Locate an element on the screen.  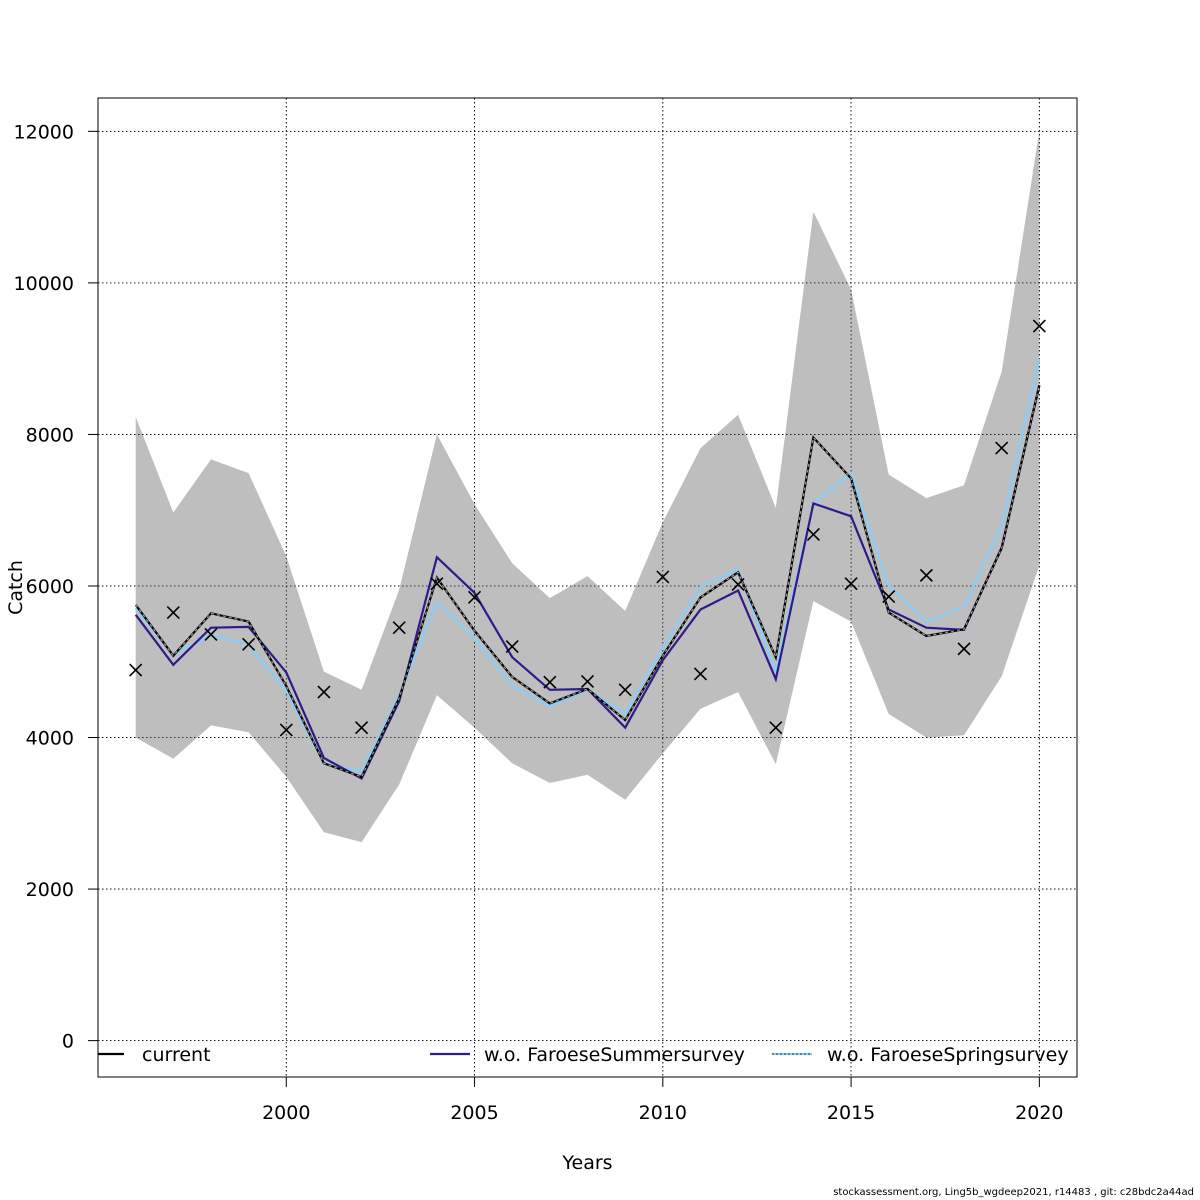
x-axis-label: Years is located at coordinates (586, 1163).